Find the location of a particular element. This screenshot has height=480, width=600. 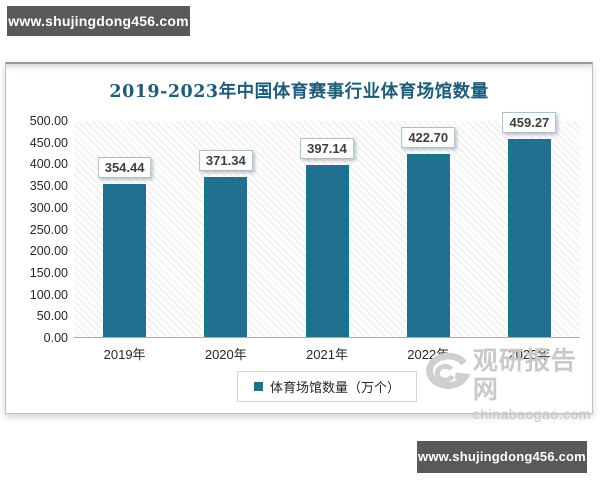

y-axis-tick-label: 250.00 is located at coordinates (48, 229).